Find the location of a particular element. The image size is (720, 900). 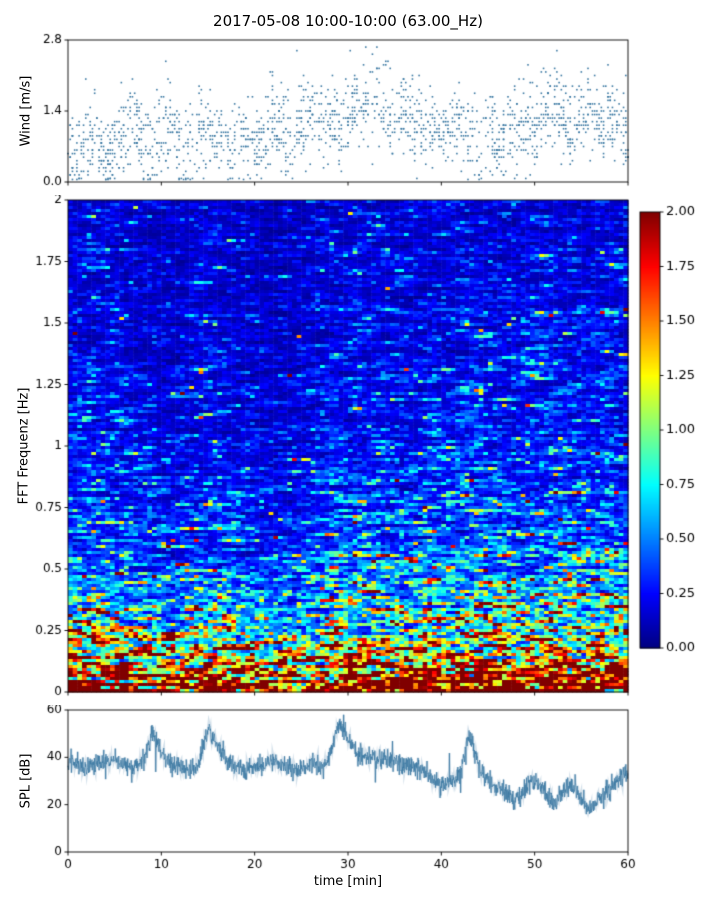

chart-title: 2017-05-08 10:00-10:00 (63.00_Hz) is located at coordinates (348, 21).